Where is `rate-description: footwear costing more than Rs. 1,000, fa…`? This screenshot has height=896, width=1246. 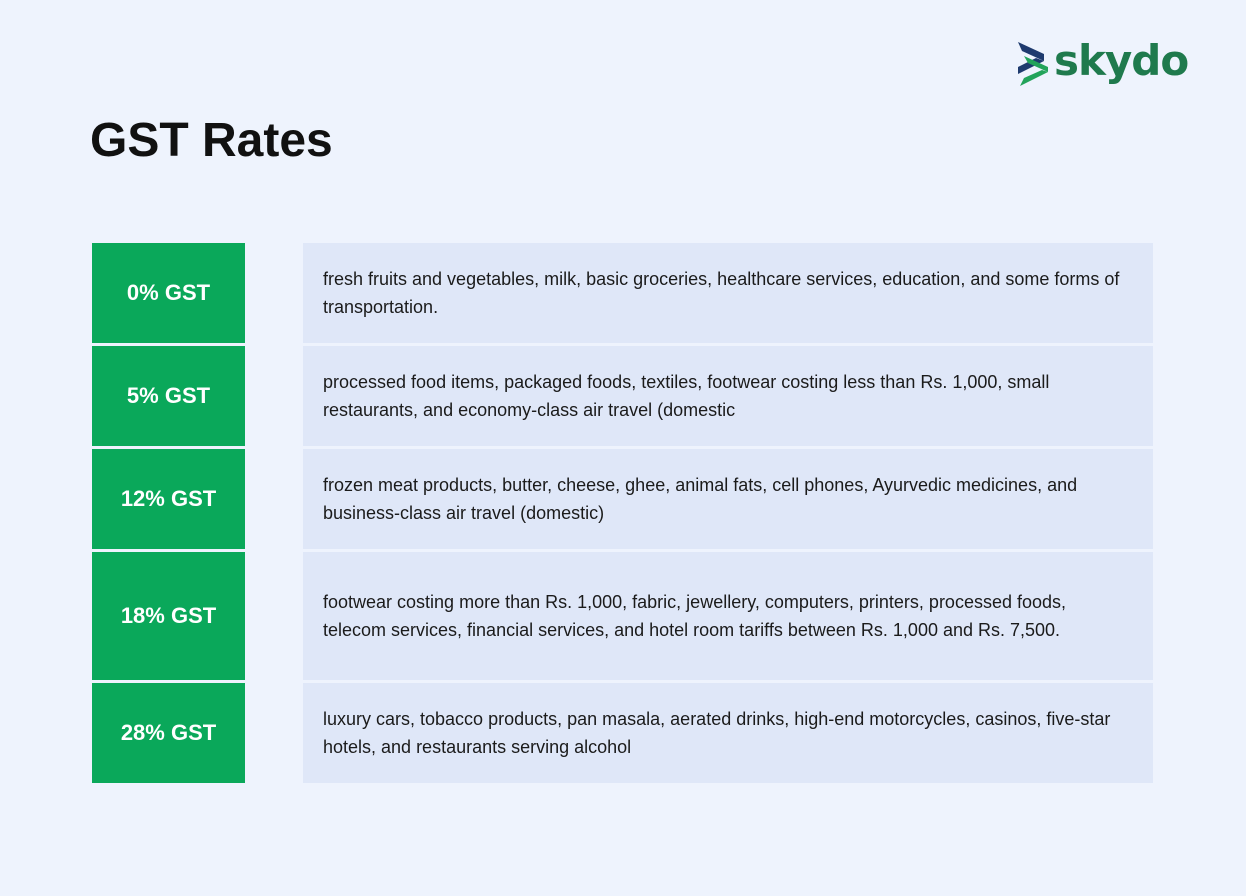 rate-description: footwear costing more than Rs. 1,000, fa… is located at coordinates (728, 616).